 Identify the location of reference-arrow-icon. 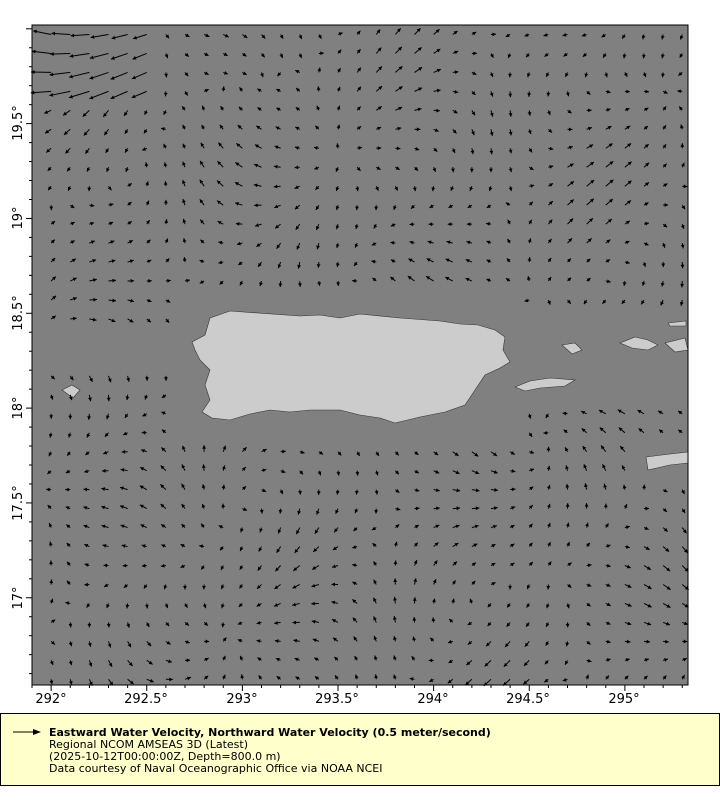
(27, 732).